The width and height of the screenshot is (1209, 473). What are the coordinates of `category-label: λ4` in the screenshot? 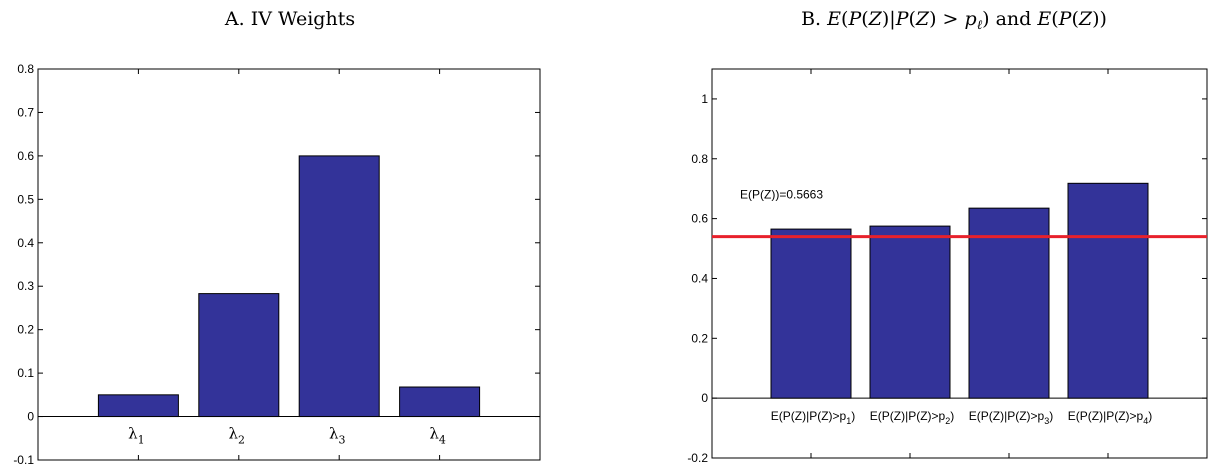 It's located at (437, 436).